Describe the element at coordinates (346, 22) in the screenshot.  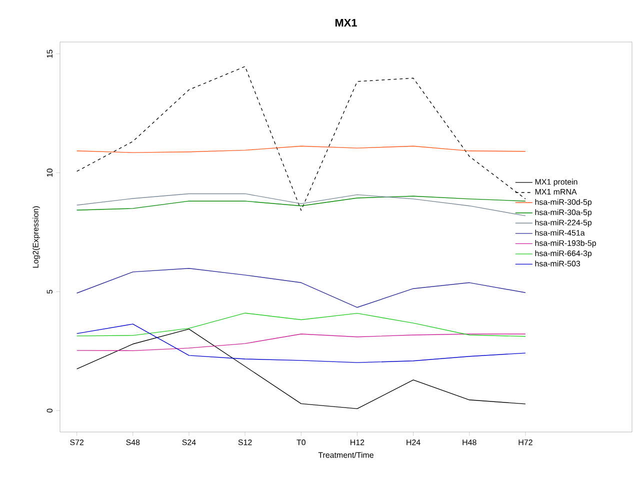
I see `chart-title: MX1` at that location.